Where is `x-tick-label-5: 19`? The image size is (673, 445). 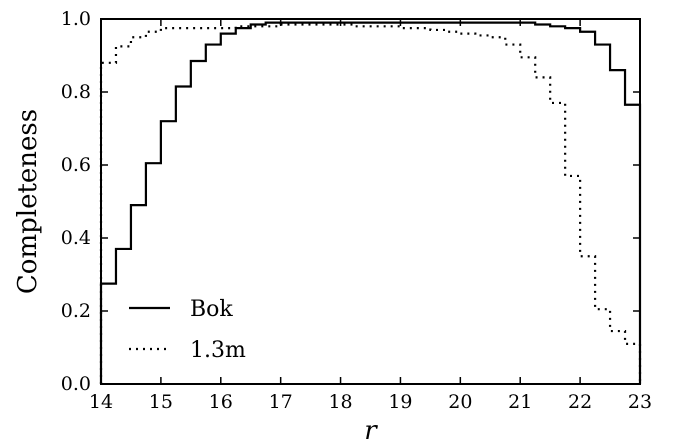
x-tick-label-5: 19 is located at coordinates (400, 402).